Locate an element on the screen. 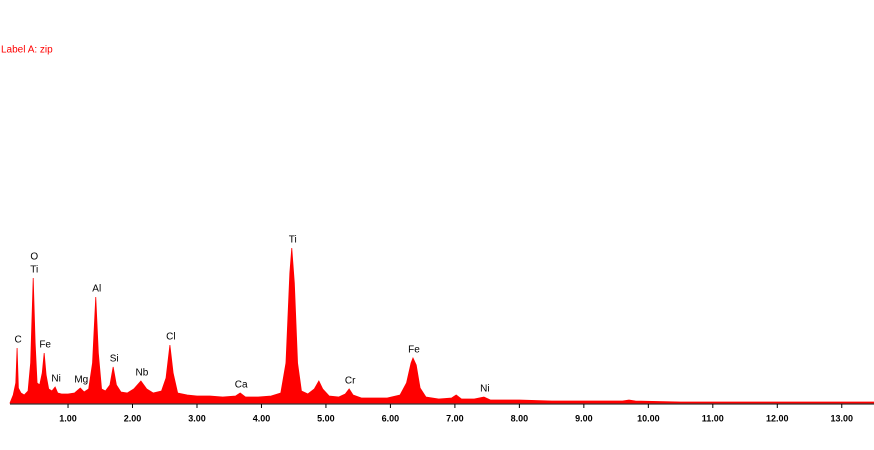 Image resolution: width=874 pixels, height=450 pixels. peak-label: Si is located at coordinates (114, 359).